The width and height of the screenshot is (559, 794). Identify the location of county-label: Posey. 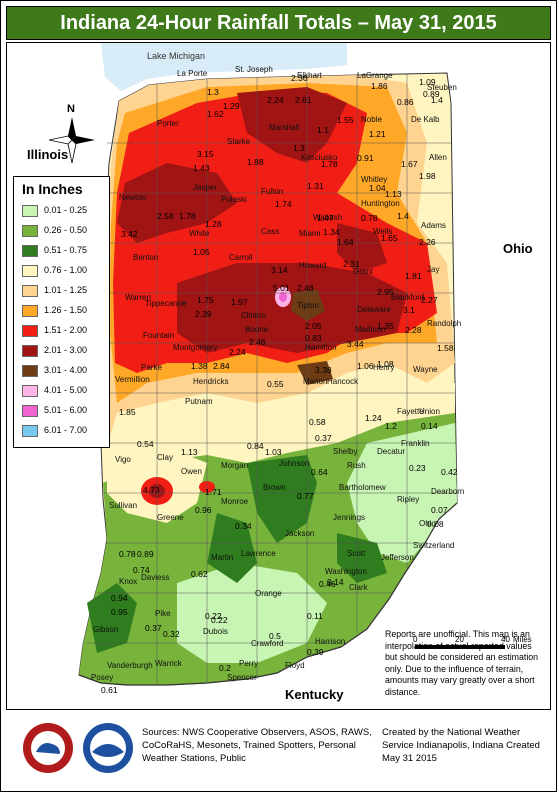
(102, 677).